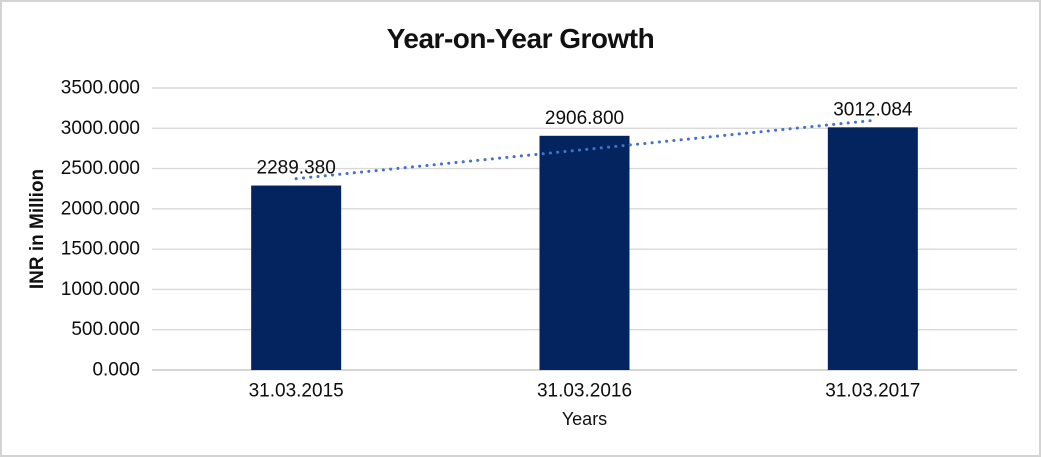 Image resolution: width=1041 pixels, height=457 pixels. I want to click on y-tick-label: 3500.000, so click(100, 88).